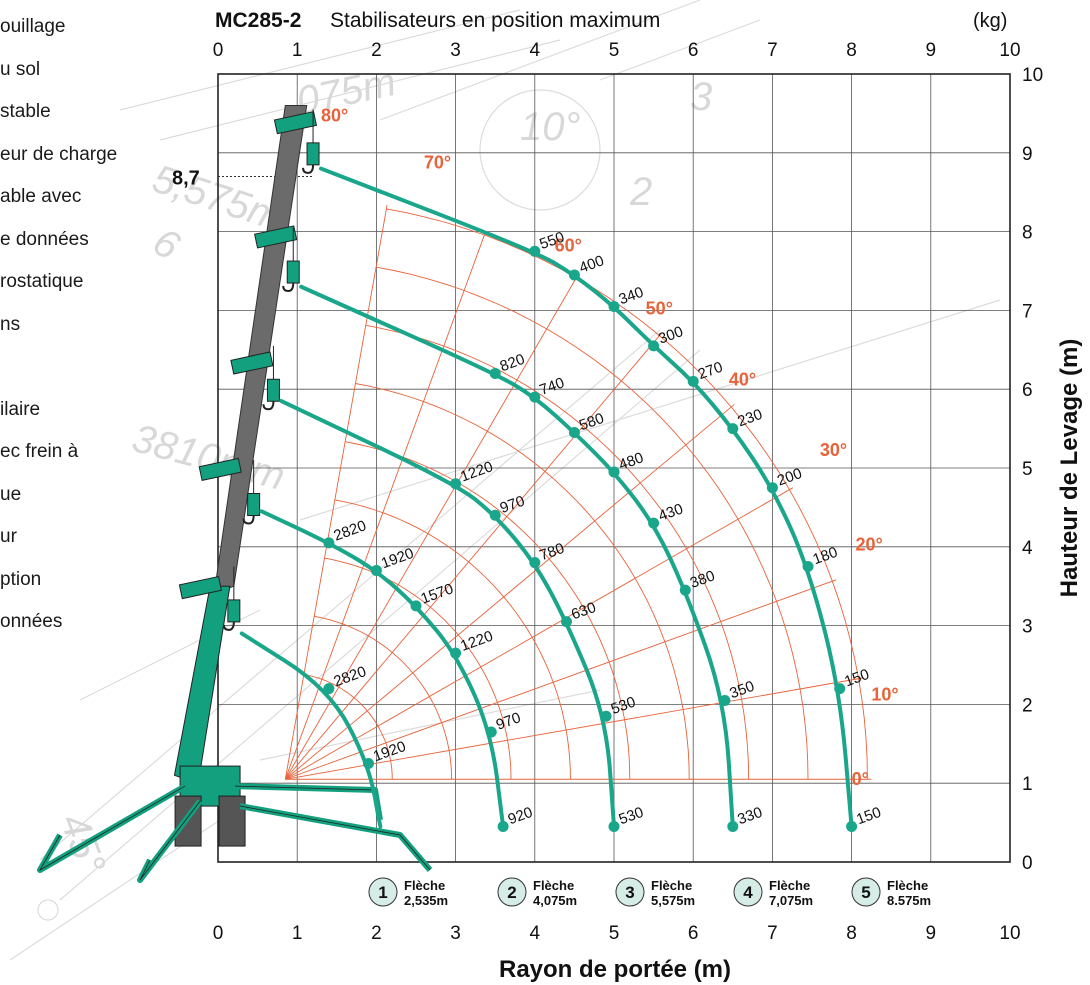 This screenshot has height=985, width=1090. What do you see at coordinates (825, 556) in the screenshot?
I see `load-label: 180` at bounding box center [825, 556].